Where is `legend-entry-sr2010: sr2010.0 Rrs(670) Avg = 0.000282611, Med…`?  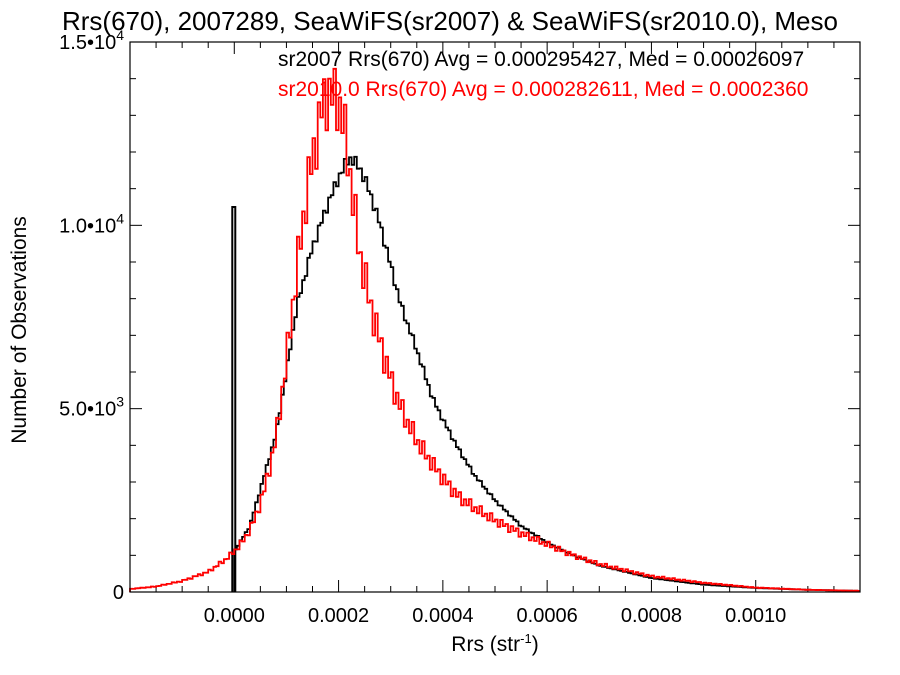
legend-entry-sr2010: sr2010.0 Rrs(670) Avg = 0.000282611, Med… is located at coordinates (543, 89).